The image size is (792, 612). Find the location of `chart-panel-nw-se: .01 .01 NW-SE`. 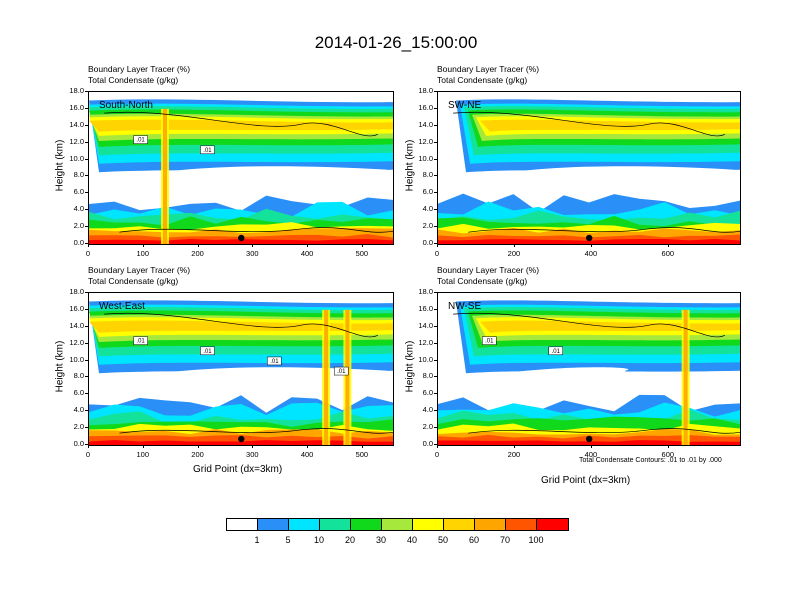

chart-panel-nw-se: .01 .01 NW-SE is located at coordinates (589, 369).